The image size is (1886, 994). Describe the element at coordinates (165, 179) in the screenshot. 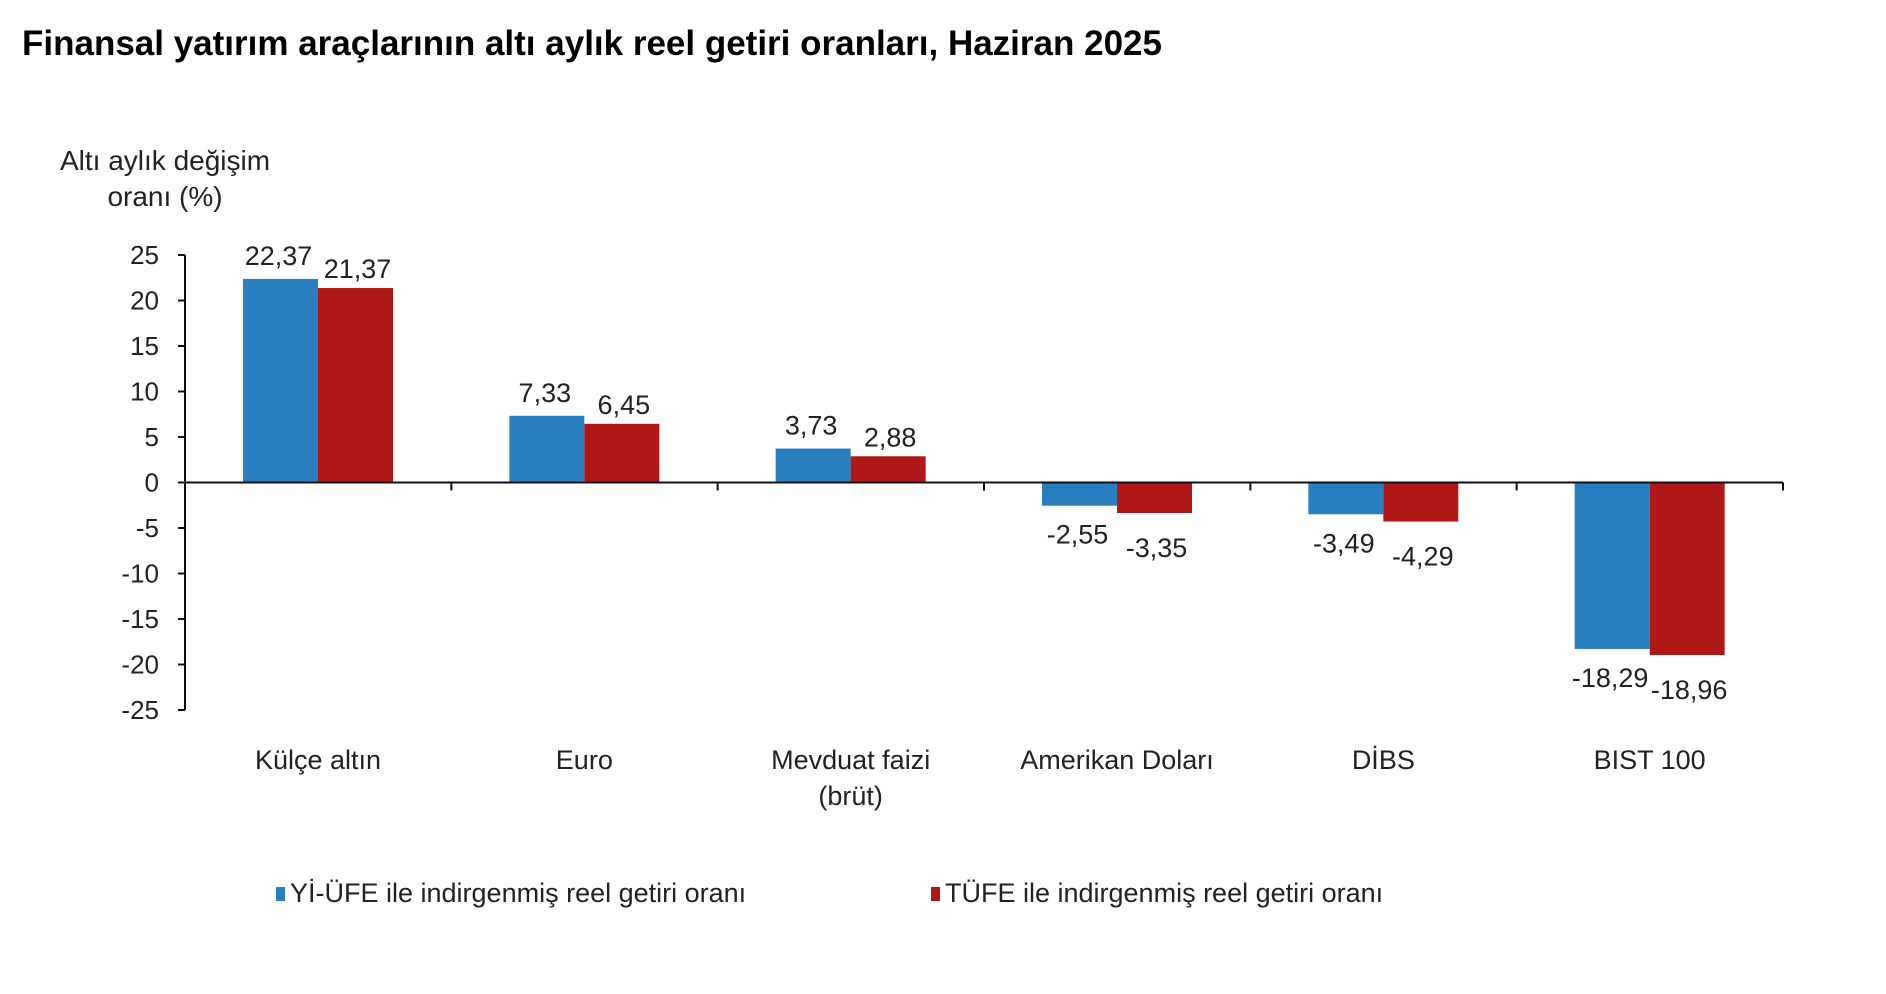

I see `y-axis-label: Altı aylık değişim oranı (%)` at that location.